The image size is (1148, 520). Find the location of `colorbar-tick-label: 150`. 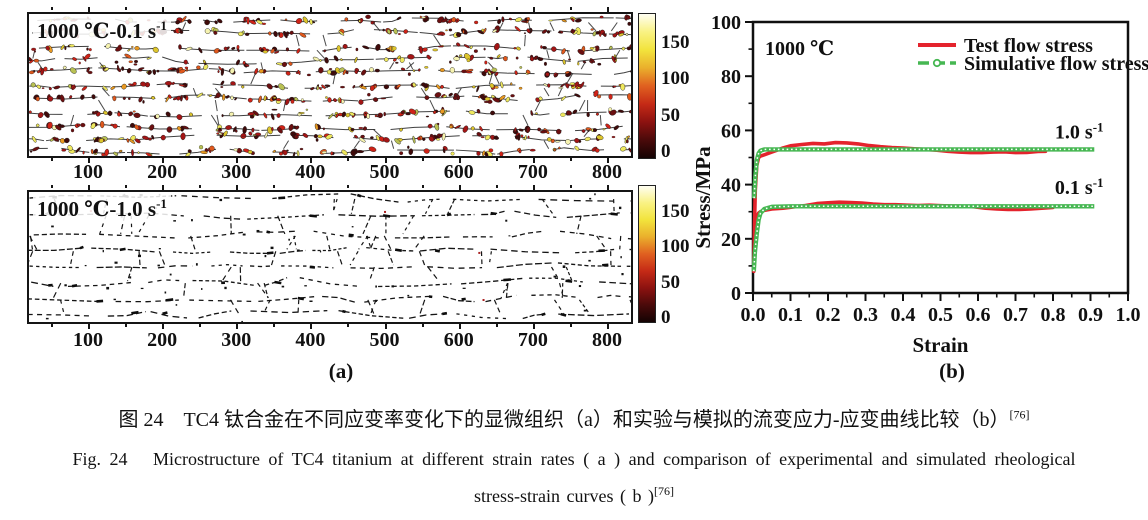

colorbar-tick-label: 150 is located at coordinates (675, 42).